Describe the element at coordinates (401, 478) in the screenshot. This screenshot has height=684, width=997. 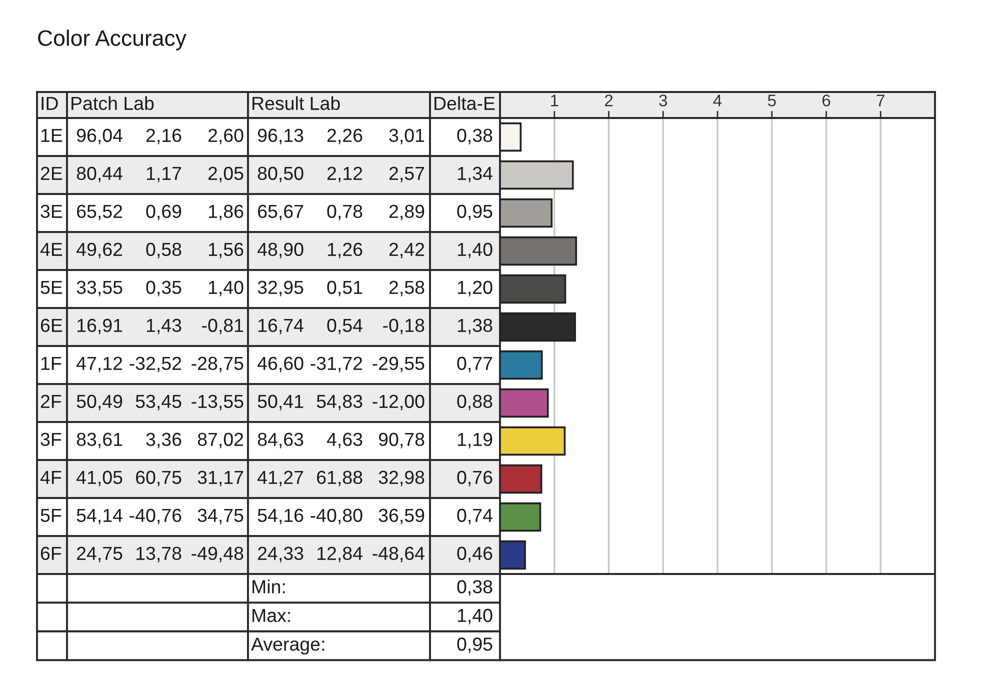
I see `text: 32,98` at that location.